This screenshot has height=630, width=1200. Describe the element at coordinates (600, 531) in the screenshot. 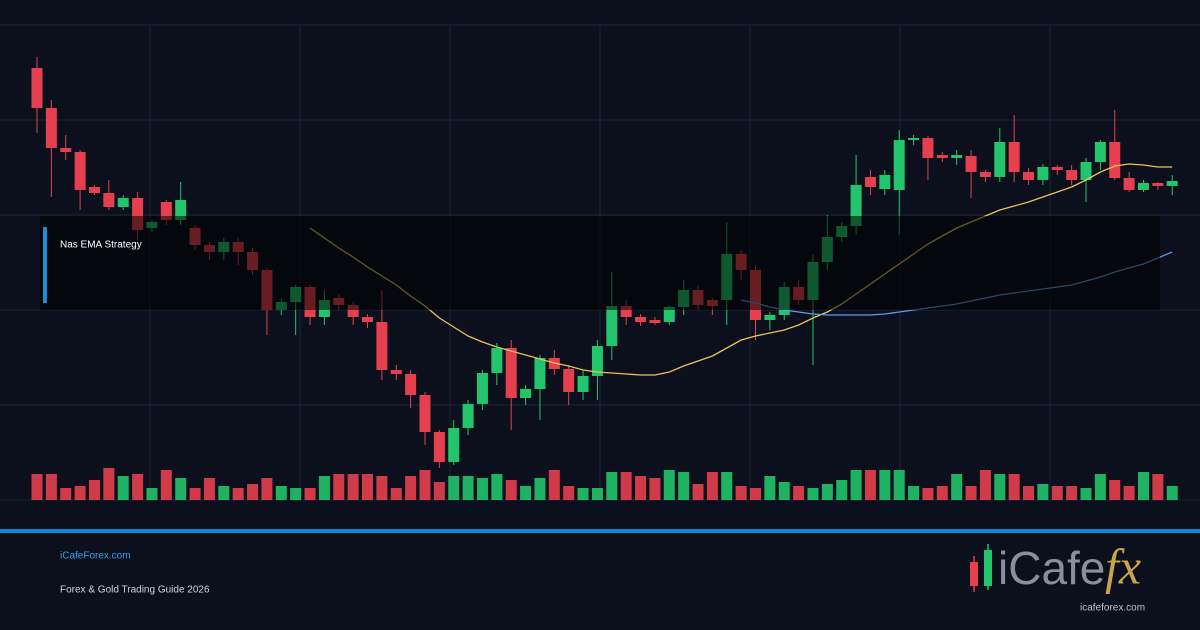

I see `divider` at that location.